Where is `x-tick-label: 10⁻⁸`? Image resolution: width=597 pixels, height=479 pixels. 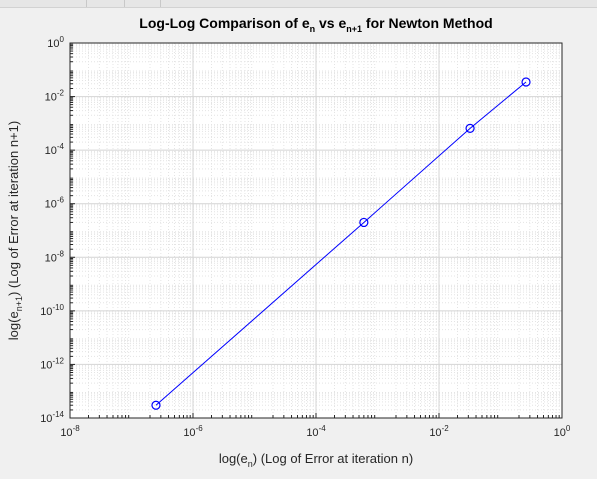
x-tick-label: 10⁻⁸ is located at coordinates (70, 431).